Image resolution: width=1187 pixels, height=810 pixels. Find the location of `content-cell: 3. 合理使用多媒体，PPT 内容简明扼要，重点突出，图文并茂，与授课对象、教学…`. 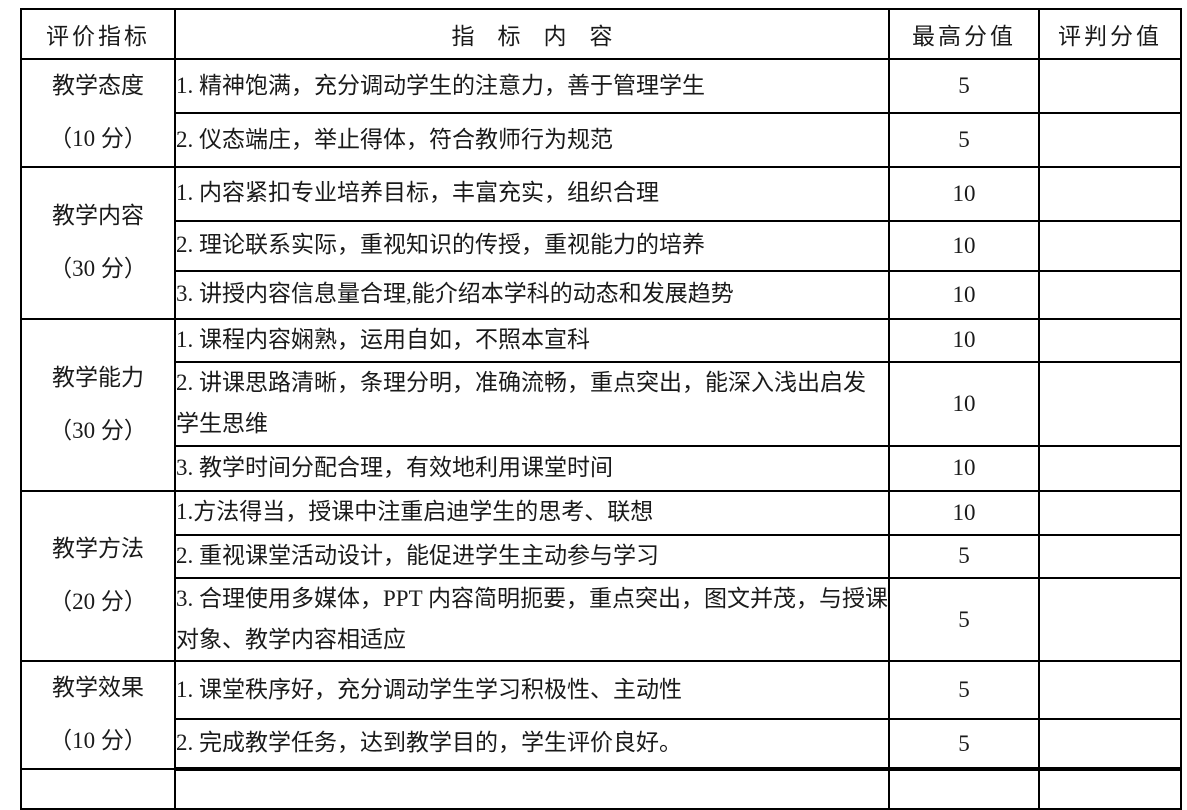

content-cell: 3. 合理使用多媒体，PPT 内容简明扼要，重点突出，图文并茂，与授课对象、教学… is located at coordinates (532, 619).